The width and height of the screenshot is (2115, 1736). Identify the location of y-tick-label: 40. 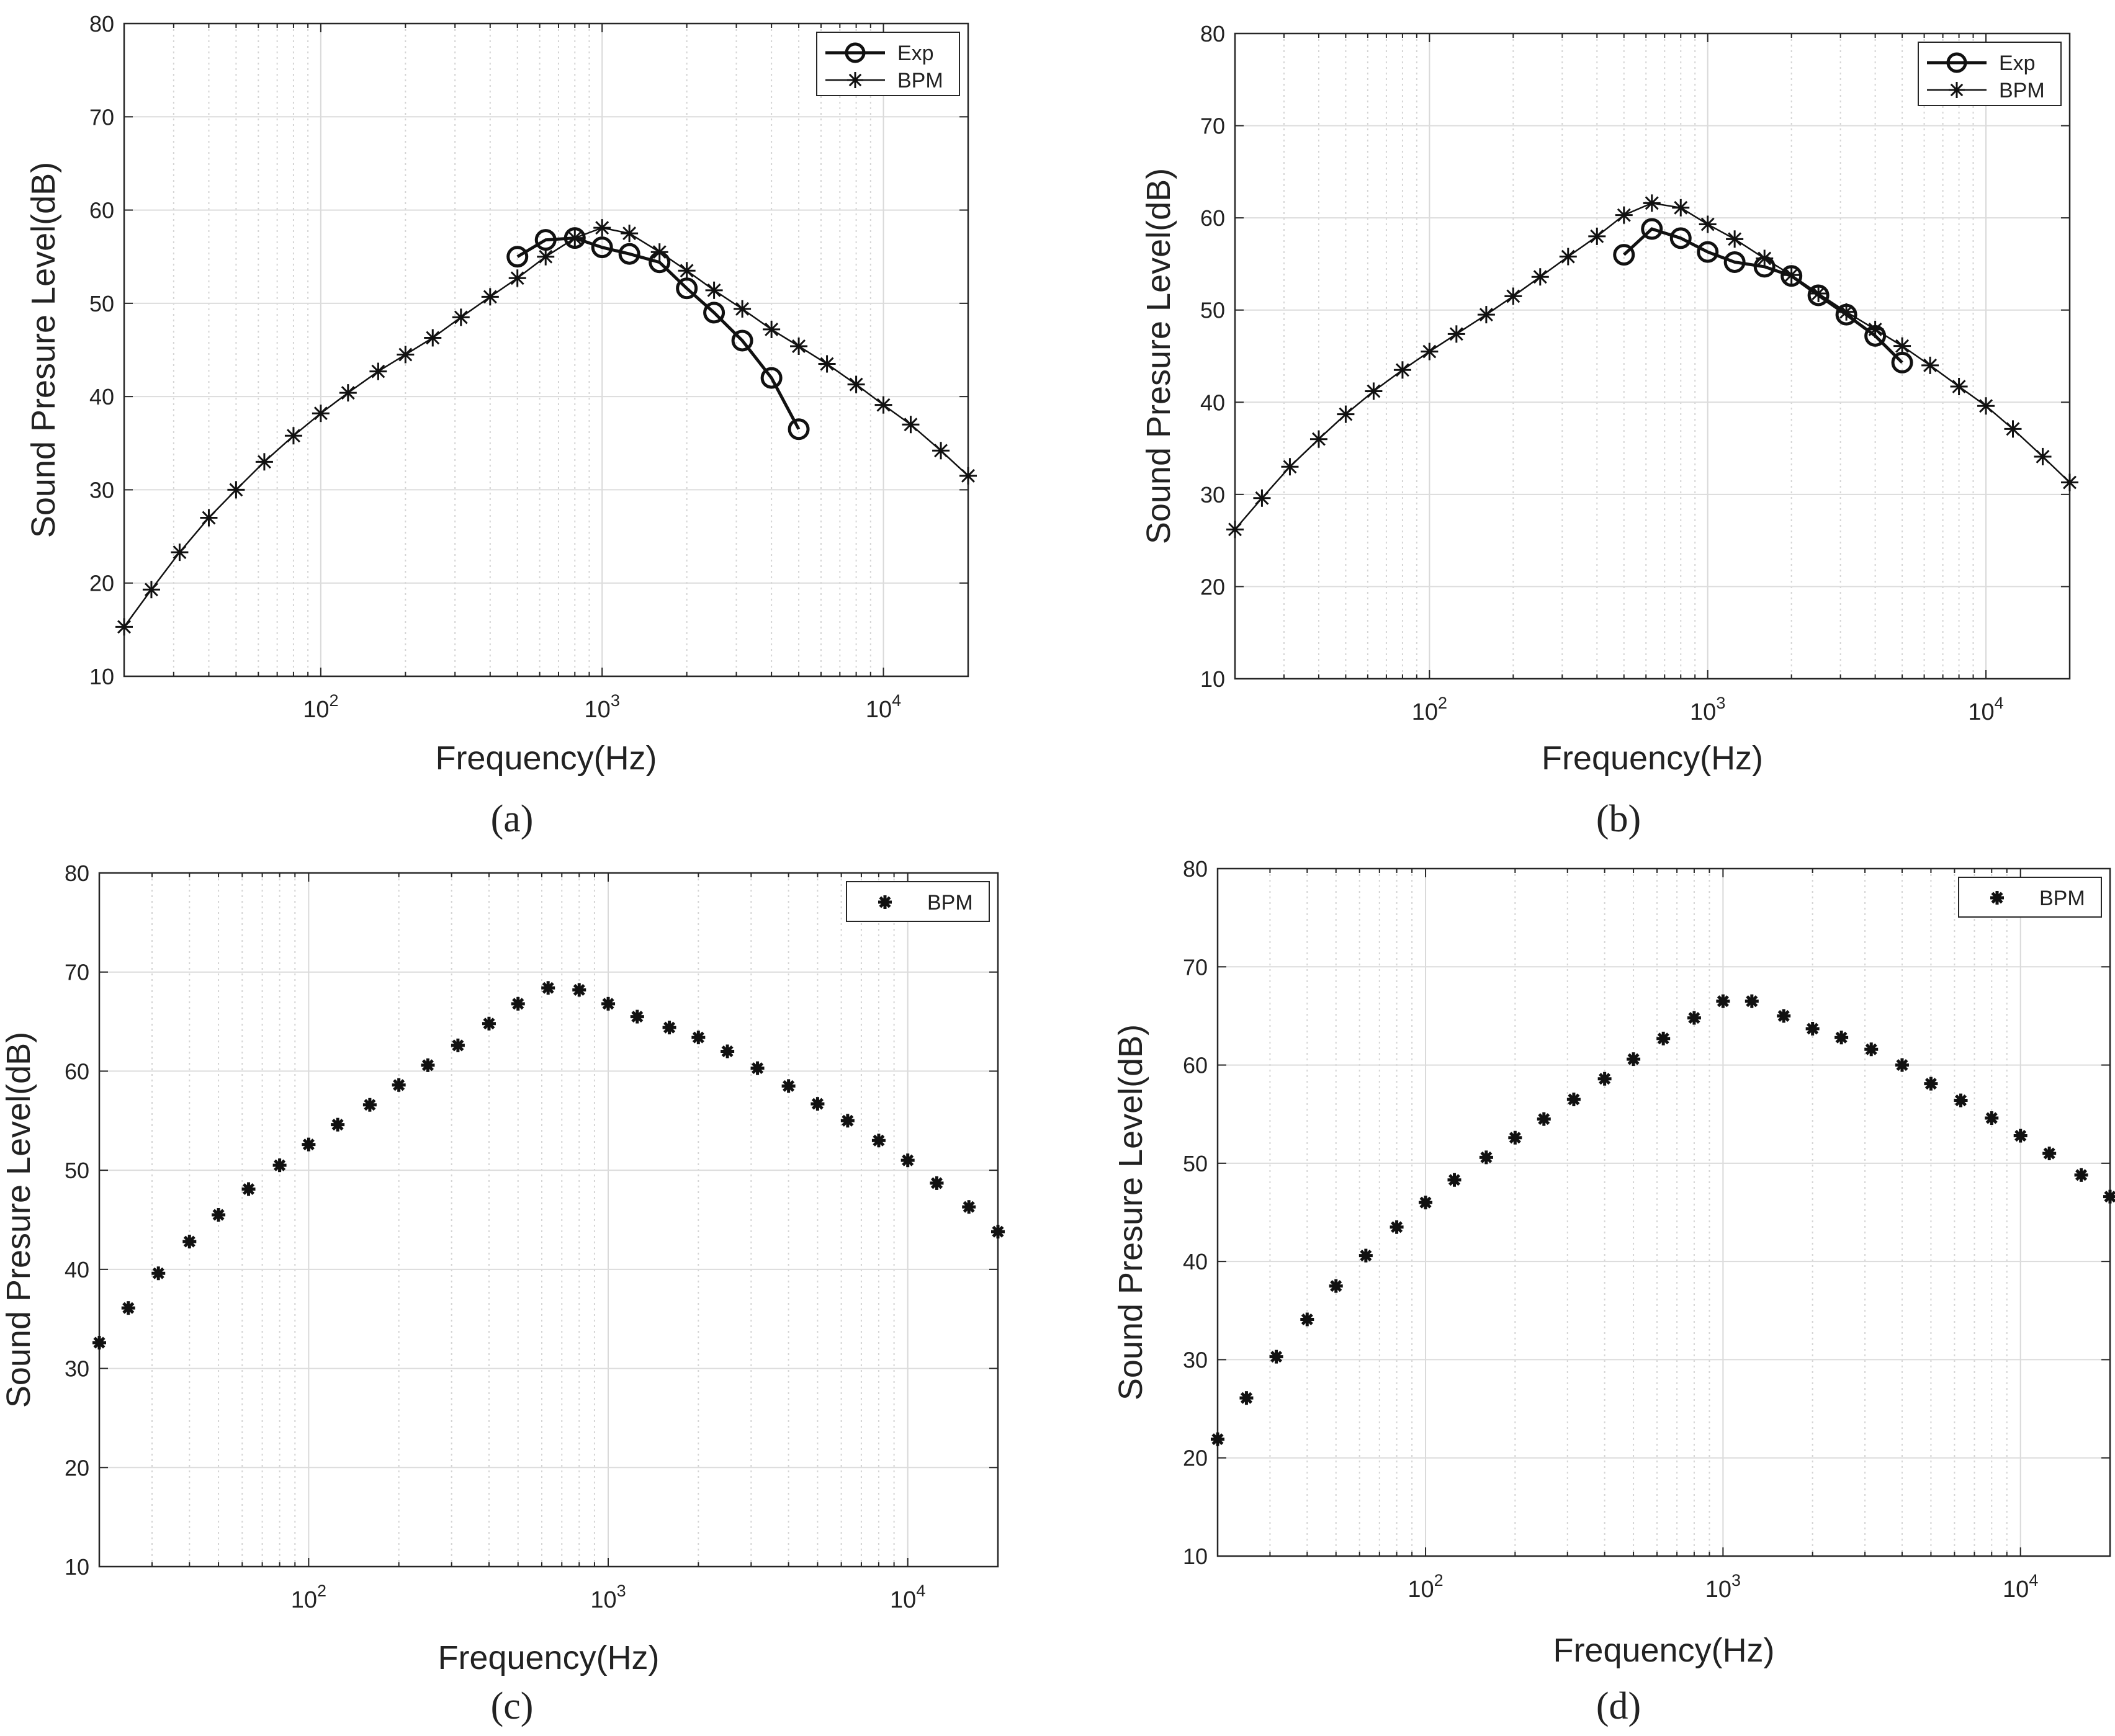
(77, 1269).